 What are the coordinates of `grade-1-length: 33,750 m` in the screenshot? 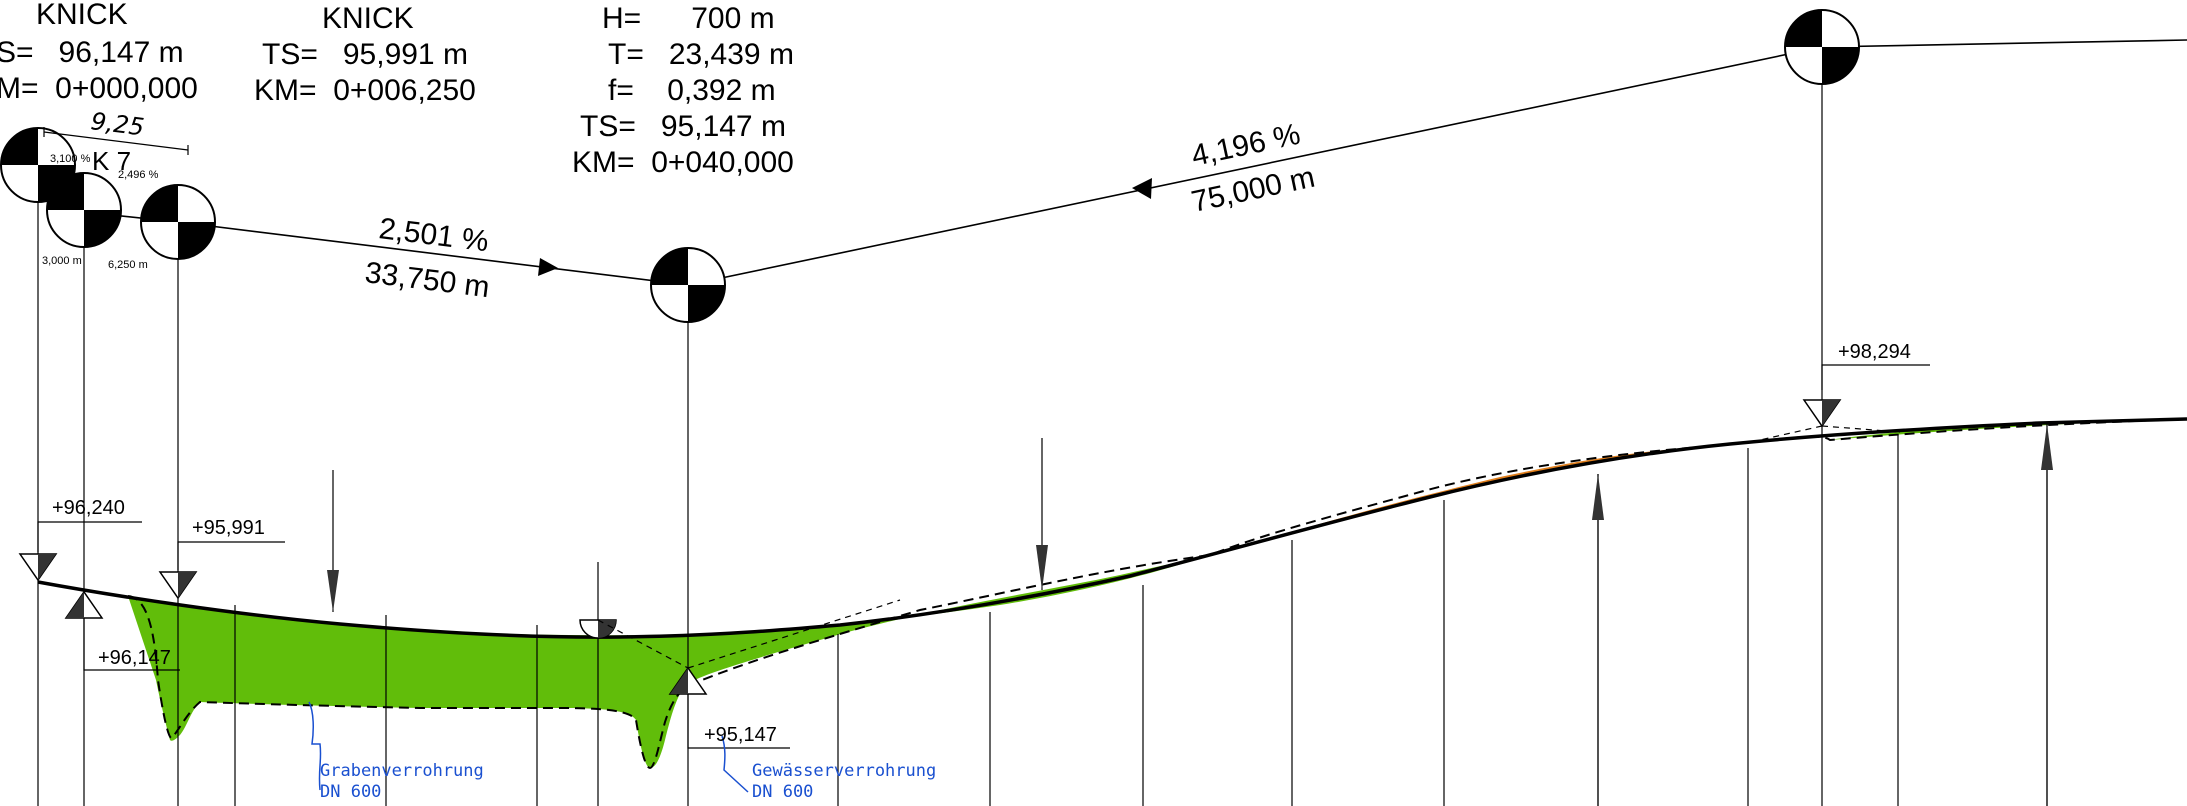 It's located at (427, 280).